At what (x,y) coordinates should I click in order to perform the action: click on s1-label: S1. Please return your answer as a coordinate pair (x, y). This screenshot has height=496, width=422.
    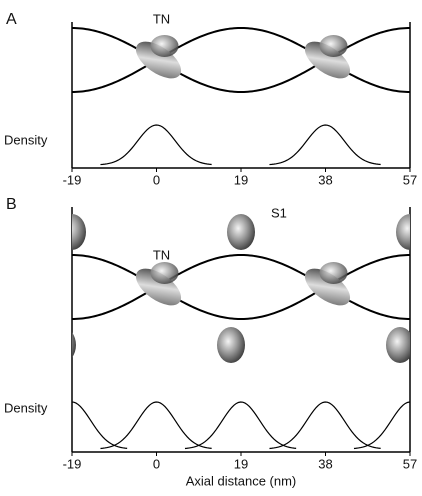
    Looking at the image, I should click on (279, 212).